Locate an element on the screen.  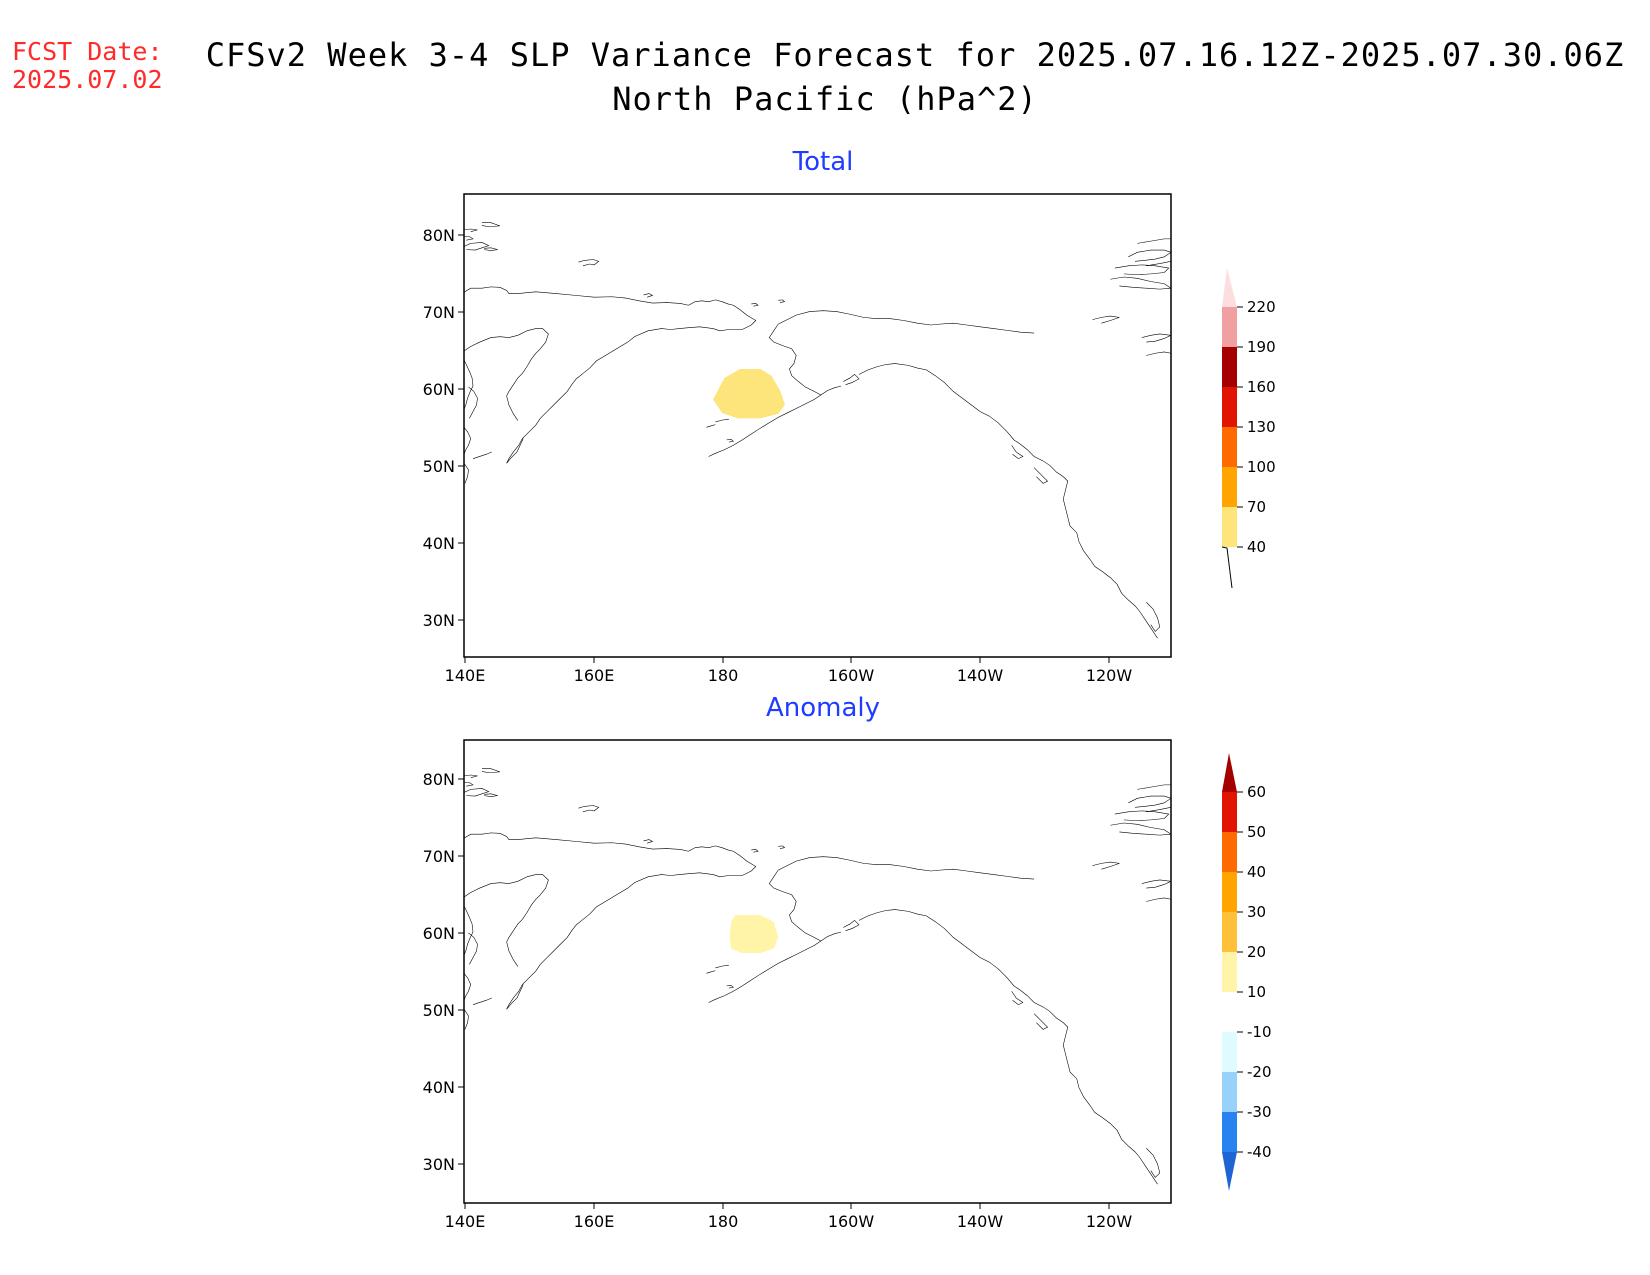
map-area-anomaly is located at coordinates (817, 976).